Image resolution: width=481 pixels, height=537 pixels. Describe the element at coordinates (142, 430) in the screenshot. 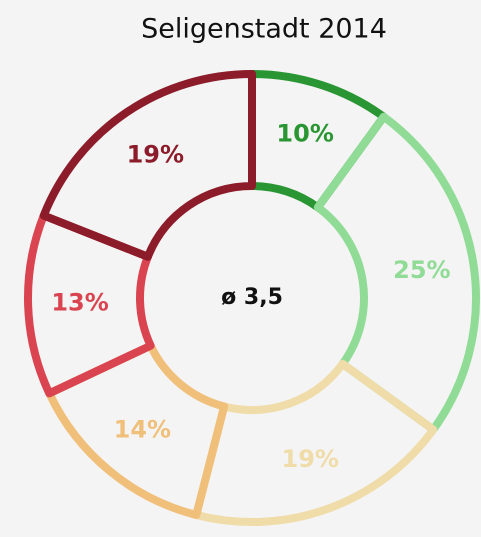

I see `data-label: 14%` at that location.